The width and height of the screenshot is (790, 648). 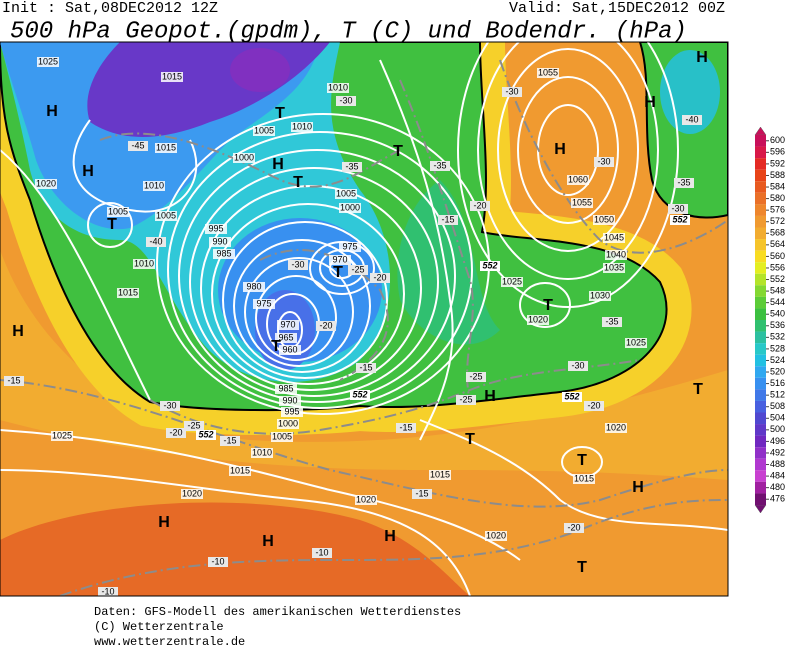 I want to click on colorbar-tick-label: 588, so click(x=777, y=175).